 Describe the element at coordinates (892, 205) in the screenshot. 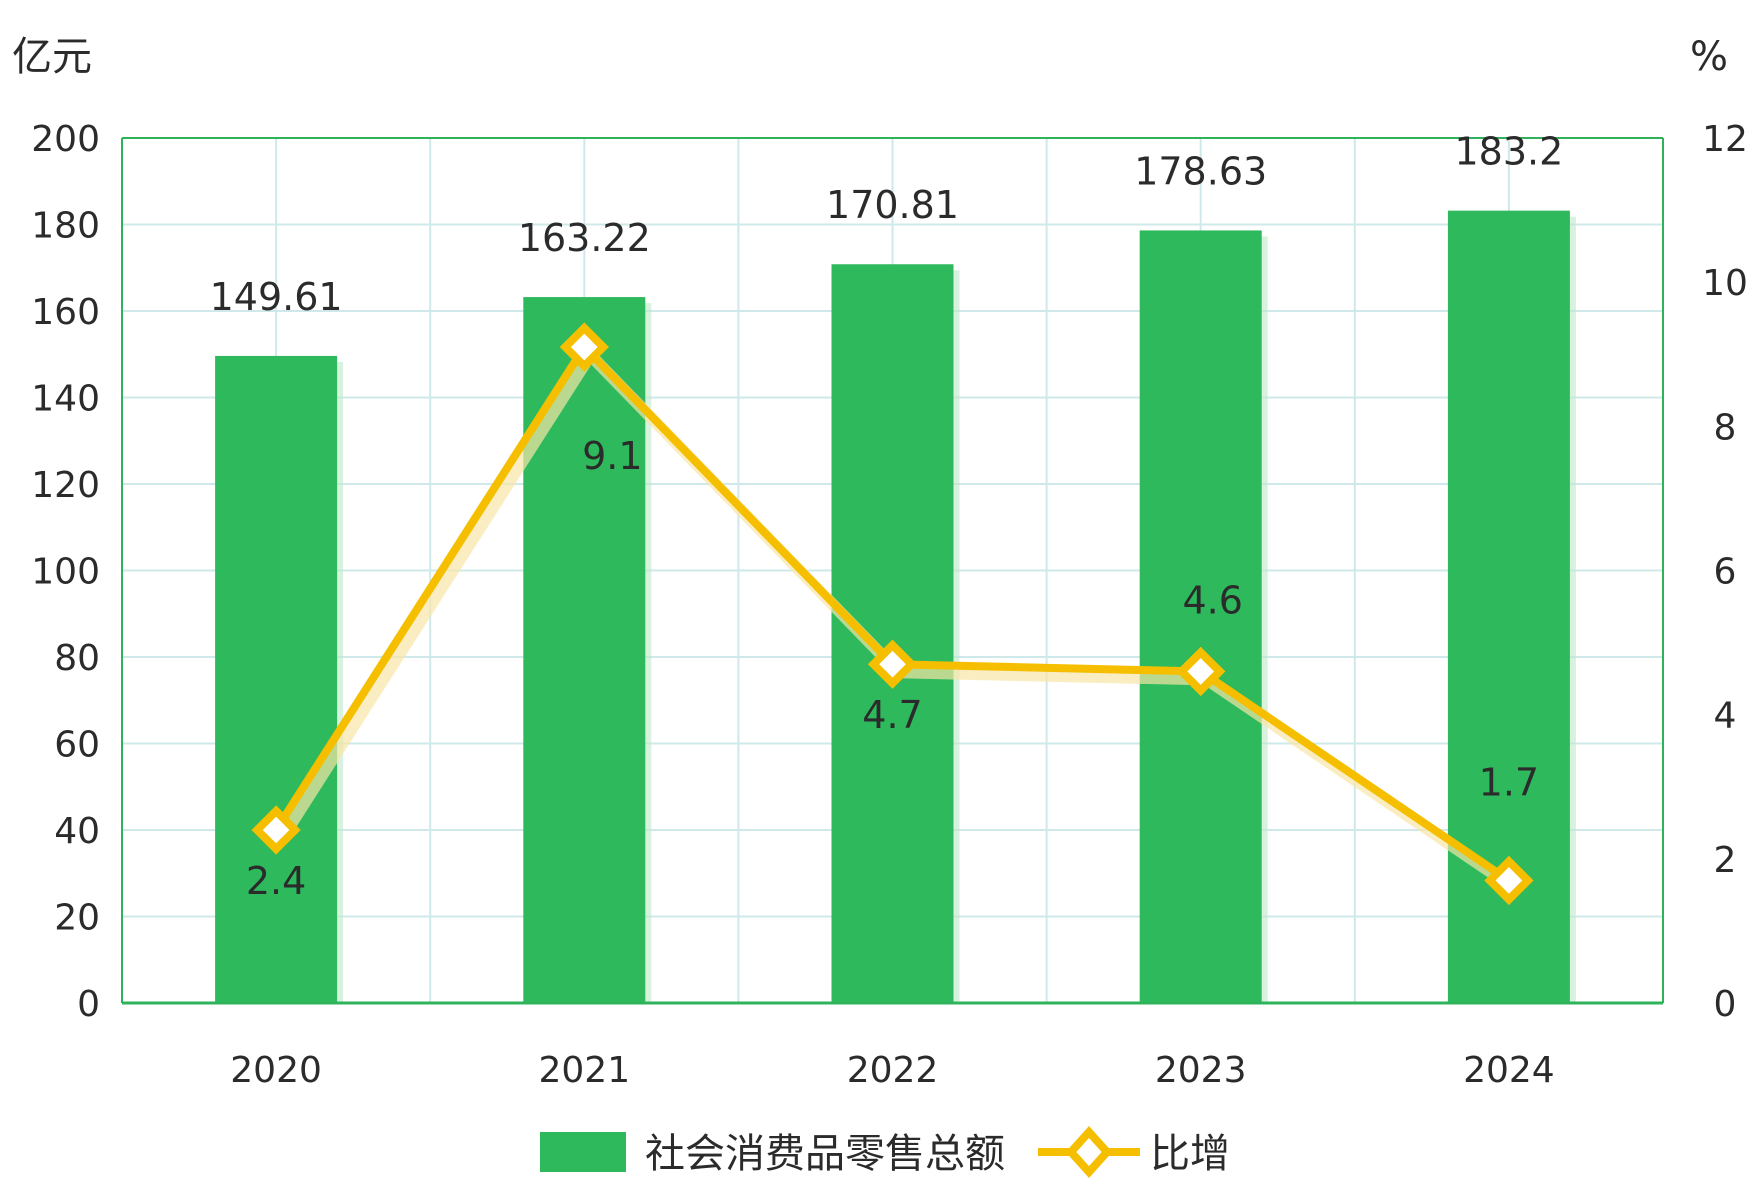

I see `bar-value-label-2022: 170.81` at that location.